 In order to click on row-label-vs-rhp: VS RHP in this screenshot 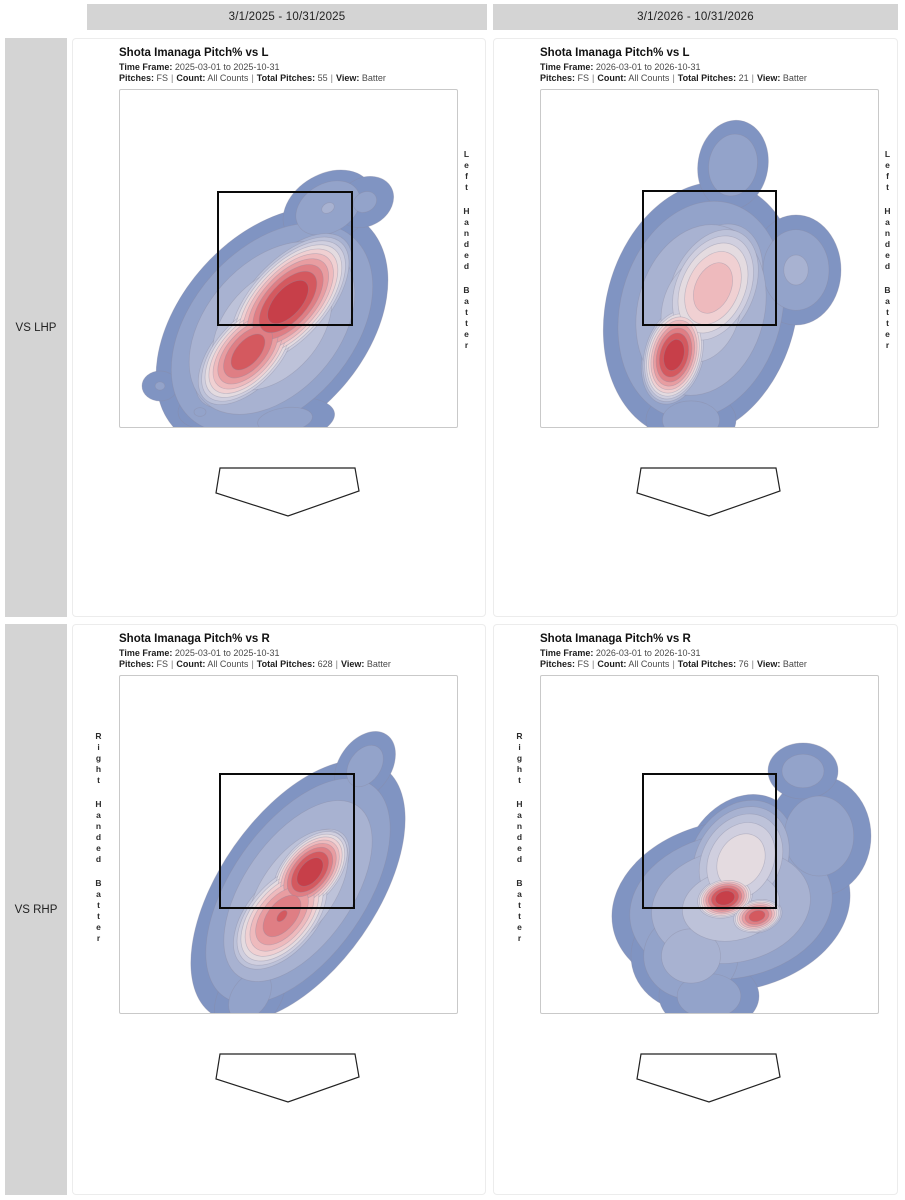, I will do `click(36, 909)`.